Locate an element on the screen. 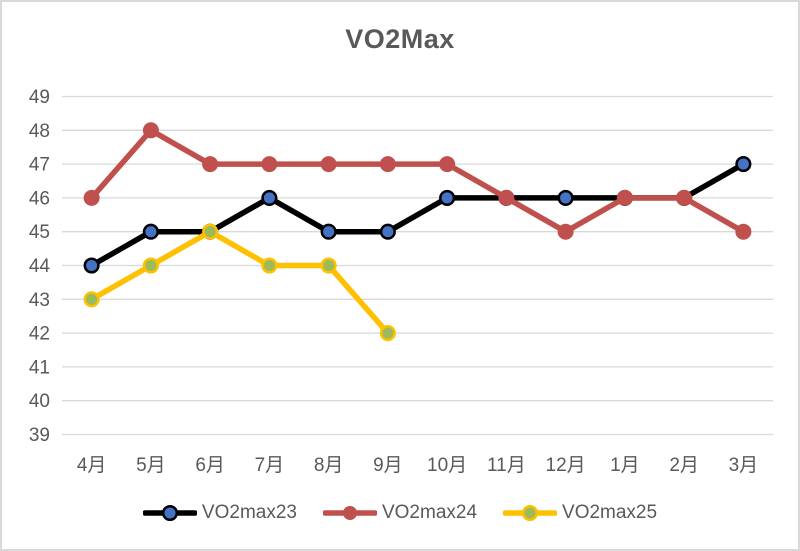 The width and height of the screenshot is (800, 551). chart-title: VO2Max is located at coordinates (400, 39).